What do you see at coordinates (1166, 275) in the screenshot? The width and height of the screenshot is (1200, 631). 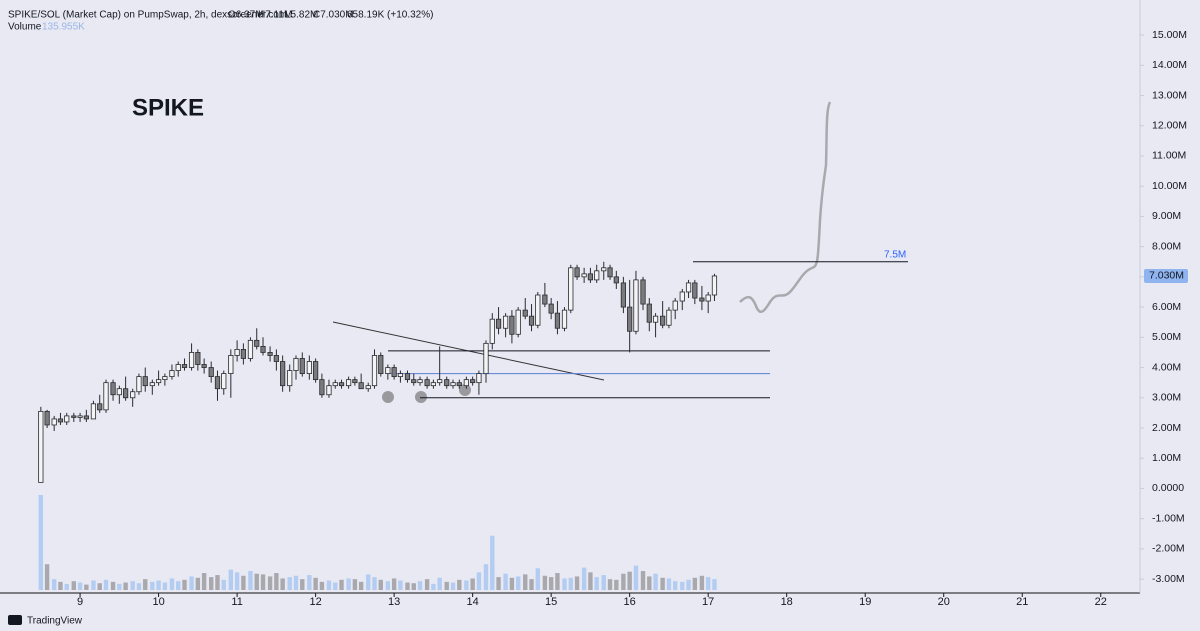 I see `last-price-box` at bounding box center [1166, 275].